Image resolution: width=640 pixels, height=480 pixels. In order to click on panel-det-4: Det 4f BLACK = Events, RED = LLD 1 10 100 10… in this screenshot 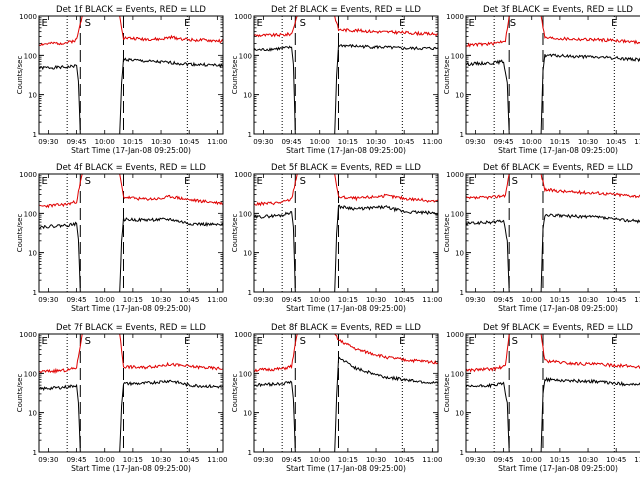, I will do `click(121, 238)`.